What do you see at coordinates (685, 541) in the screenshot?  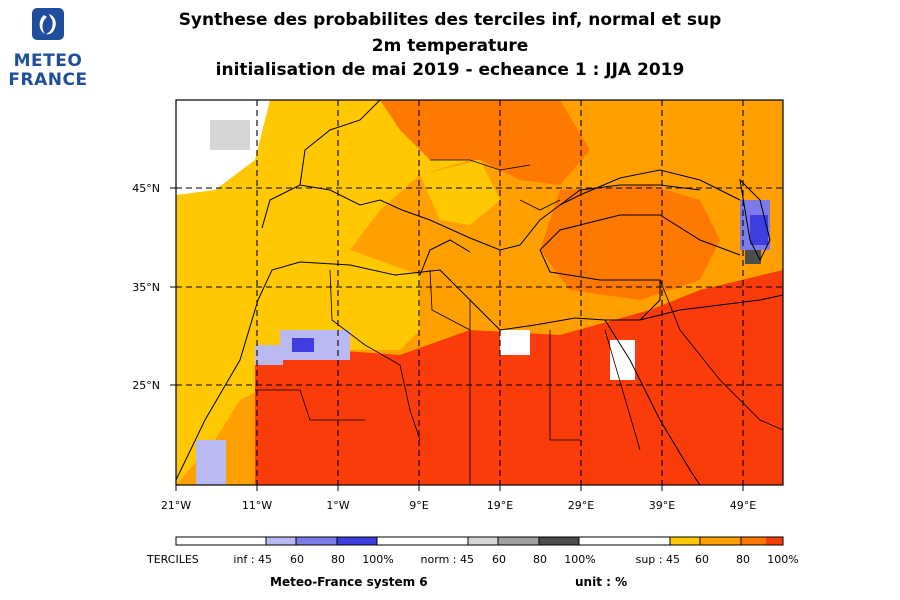 I see `sup-45-swatch` at bounding box center [685, 541].